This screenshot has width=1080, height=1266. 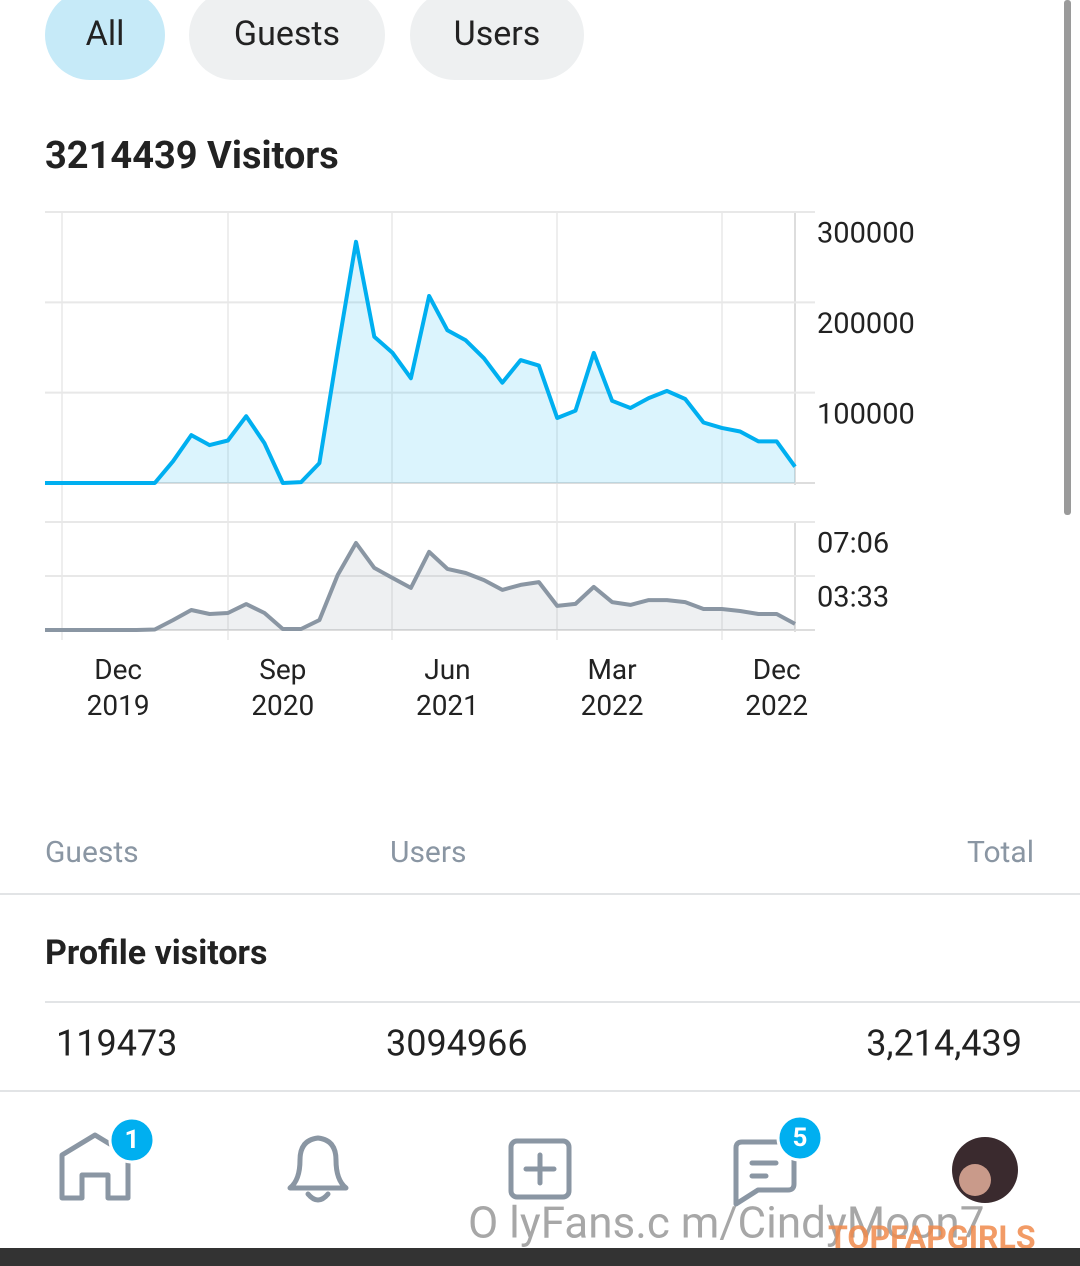 I want to click on tab-guests, so click(x=287, y=40).